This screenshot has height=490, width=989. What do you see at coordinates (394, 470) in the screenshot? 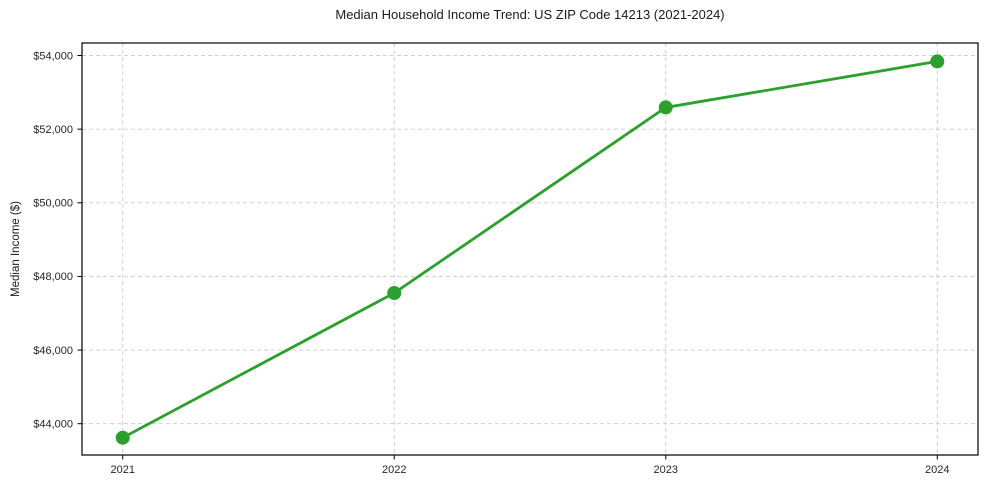
I see `x-tick-label: 2022` at bounding box center [394, 470].